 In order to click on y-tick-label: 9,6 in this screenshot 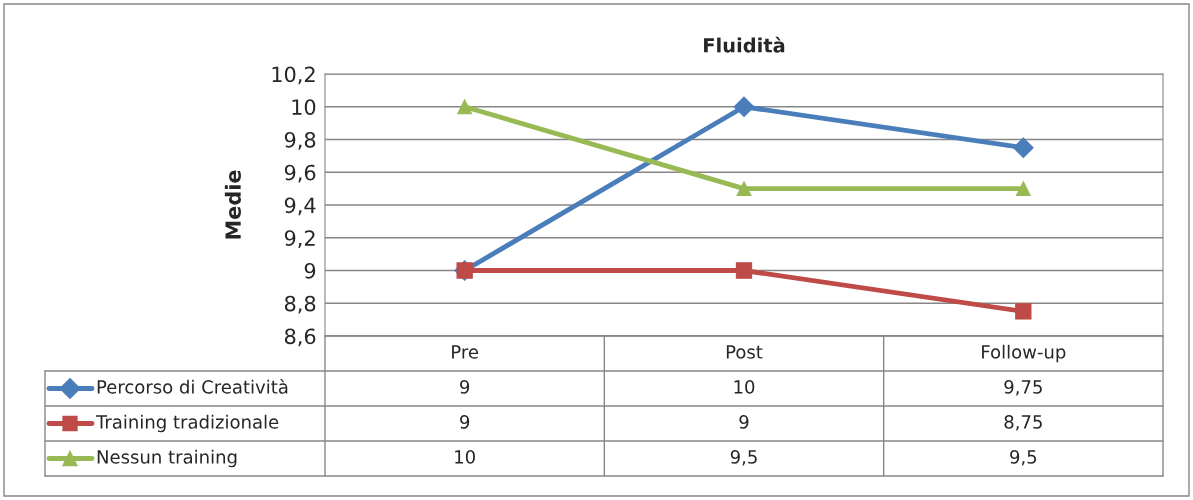, I will do `click(300, 173)`.